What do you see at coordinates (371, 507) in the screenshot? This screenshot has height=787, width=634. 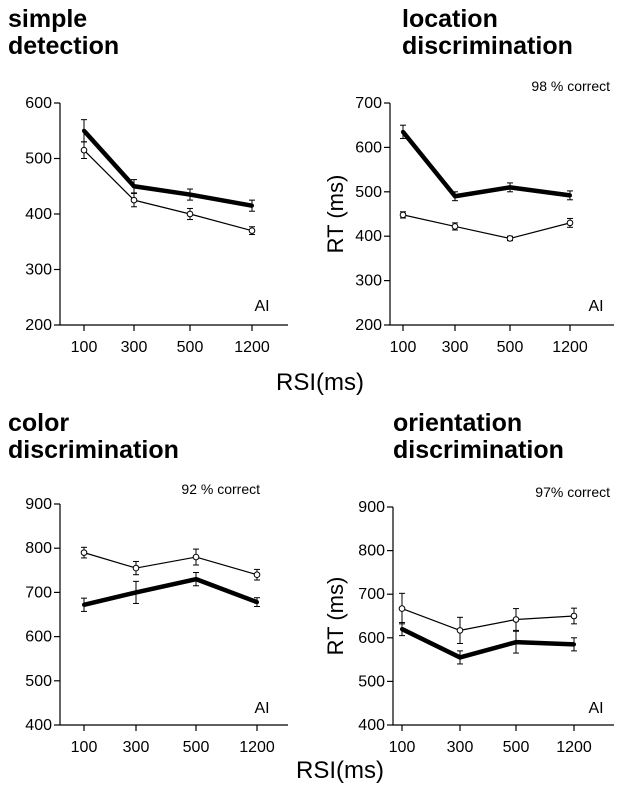 I see `y-tick-label: 900` at bounding box center [371, 507].